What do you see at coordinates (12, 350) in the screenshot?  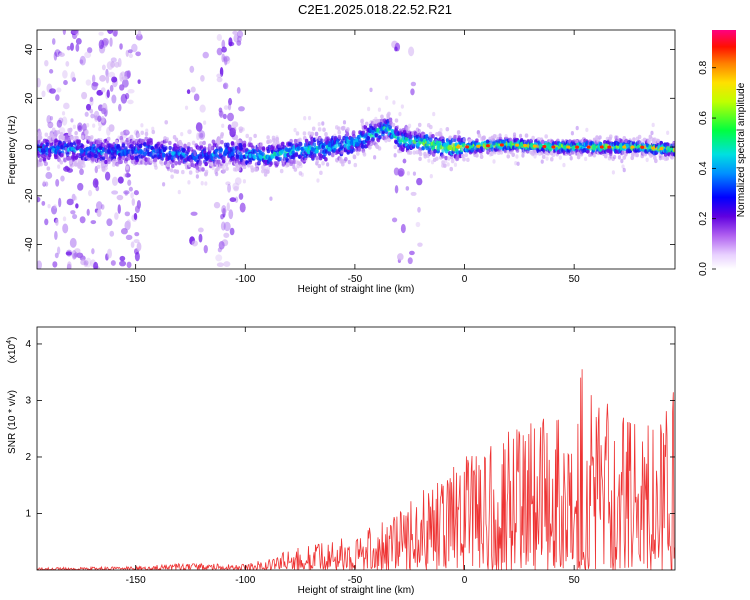 I see `snr-y-multiplier: (x104)` at bounding box center [12, 350].